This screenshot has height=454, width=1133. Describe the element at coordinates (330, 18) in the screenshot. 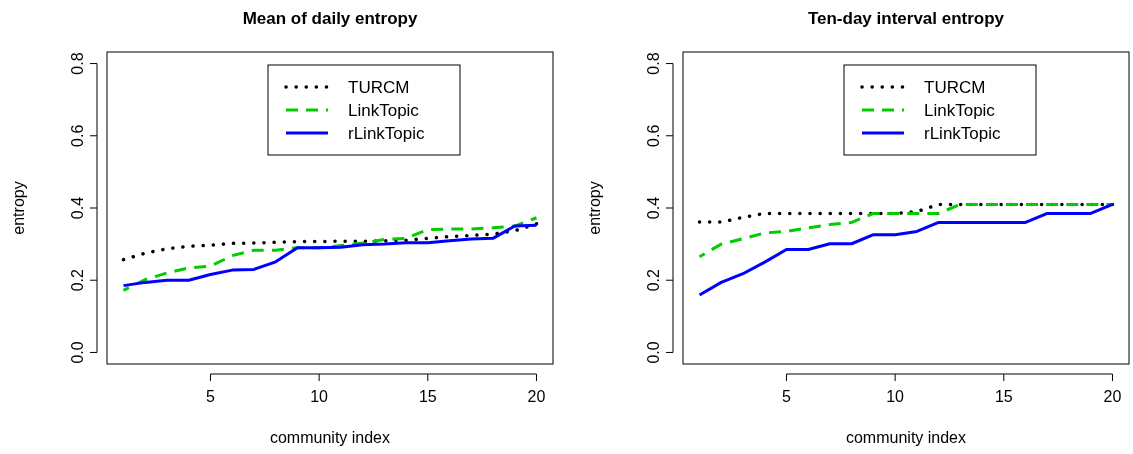

I see `chart-title: Mean of daily entropy` at that location.